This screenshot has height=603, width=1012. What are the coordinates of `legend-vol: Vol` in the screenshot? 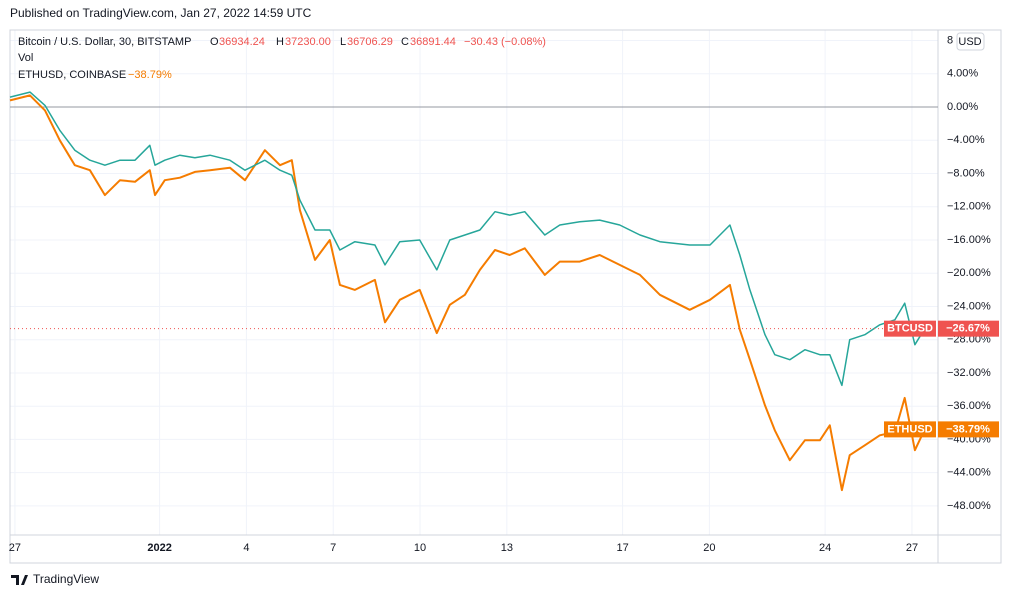 It's located at (25, 58).